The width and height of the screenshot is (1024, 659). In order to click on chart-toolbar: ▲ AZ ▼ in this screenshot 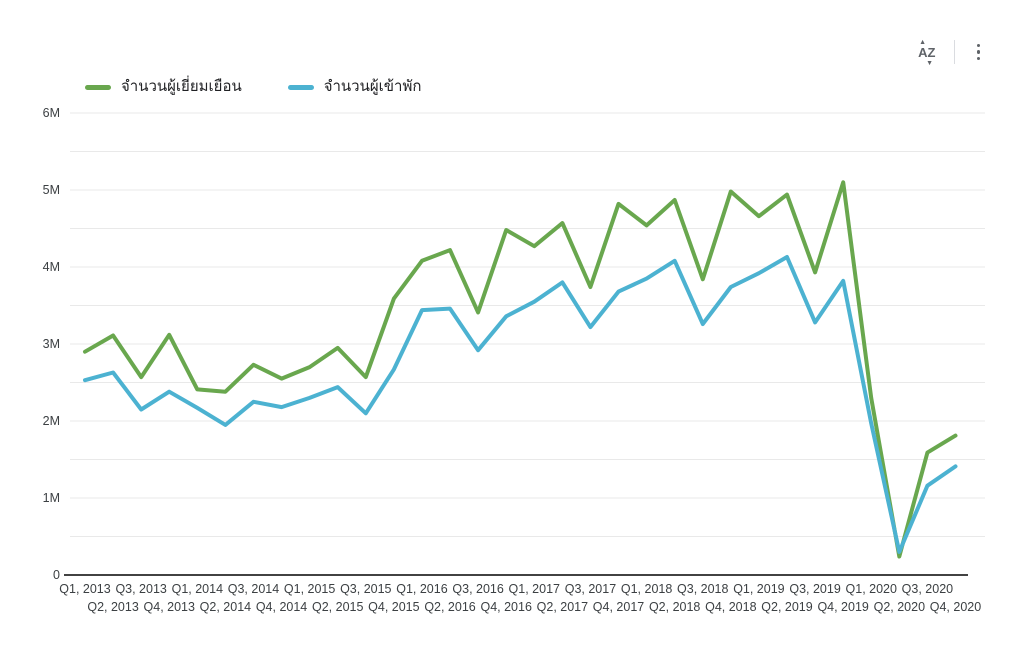, I will do `click(951, 52)`.